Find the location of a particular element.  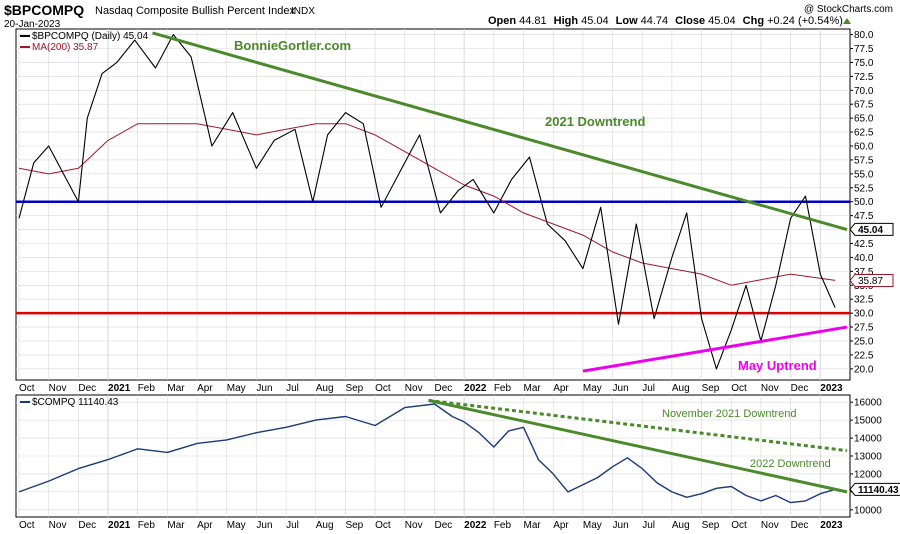

y-tick-label: 72.5 is located at coordinates (864, 77).